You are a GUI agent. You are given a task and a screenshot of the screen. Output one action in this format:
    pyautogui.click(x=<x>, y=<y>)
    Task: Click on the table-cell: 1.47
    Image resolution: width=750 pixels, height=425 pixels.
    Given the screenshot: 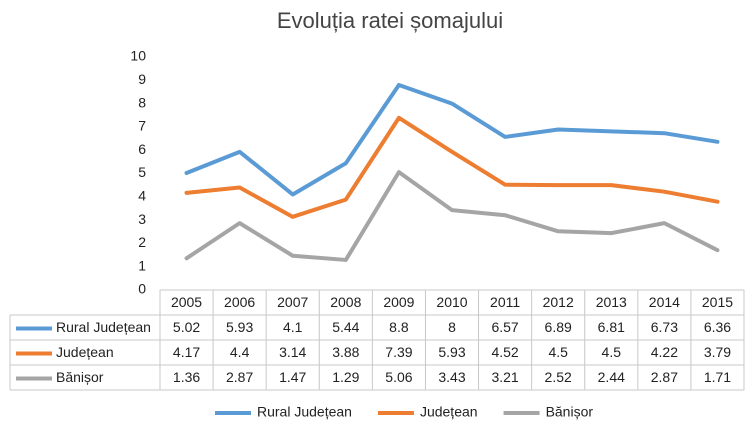 What is the action you would take?
    pyautogui.click(x=292, y=377)
    